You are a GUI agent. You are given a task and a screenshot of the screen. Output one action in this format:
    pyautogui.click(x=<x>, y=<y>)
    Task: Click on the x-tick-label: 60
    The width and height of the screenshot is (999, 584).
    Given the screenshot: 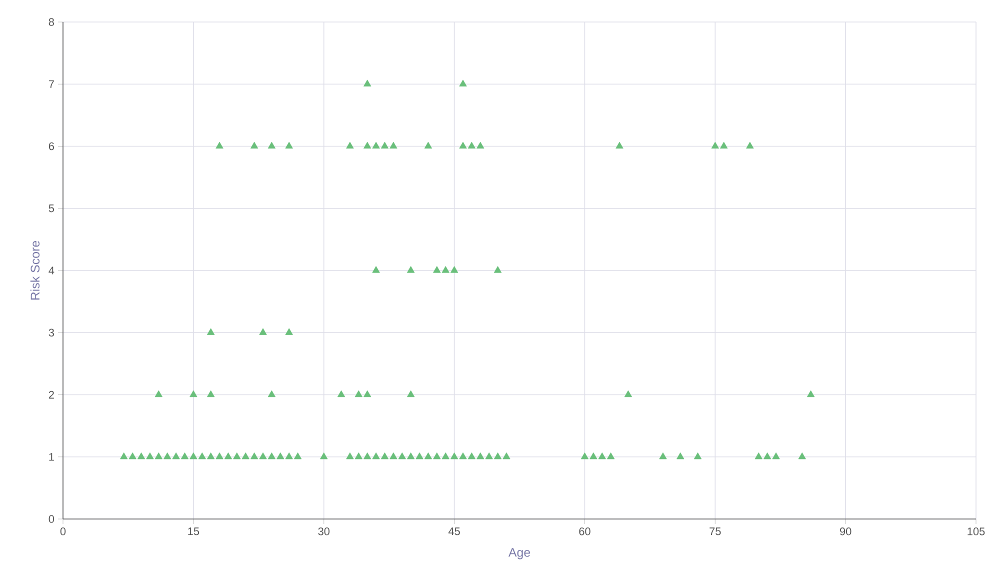 What is the action you would take?
    pyautogui.click(x=584, y=532)
    